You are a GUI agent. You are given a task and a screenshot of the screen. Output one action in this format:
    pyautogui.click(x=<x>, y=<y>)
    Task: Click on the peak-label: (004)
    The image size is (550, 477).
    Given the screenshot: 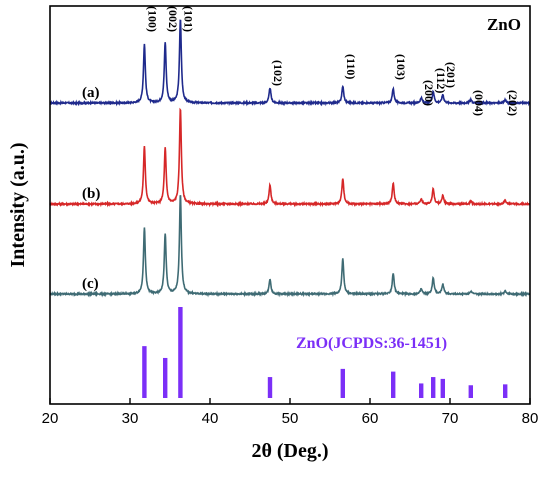 What is the action you would take?
    pyautogui.click(x=479, y=103)
    